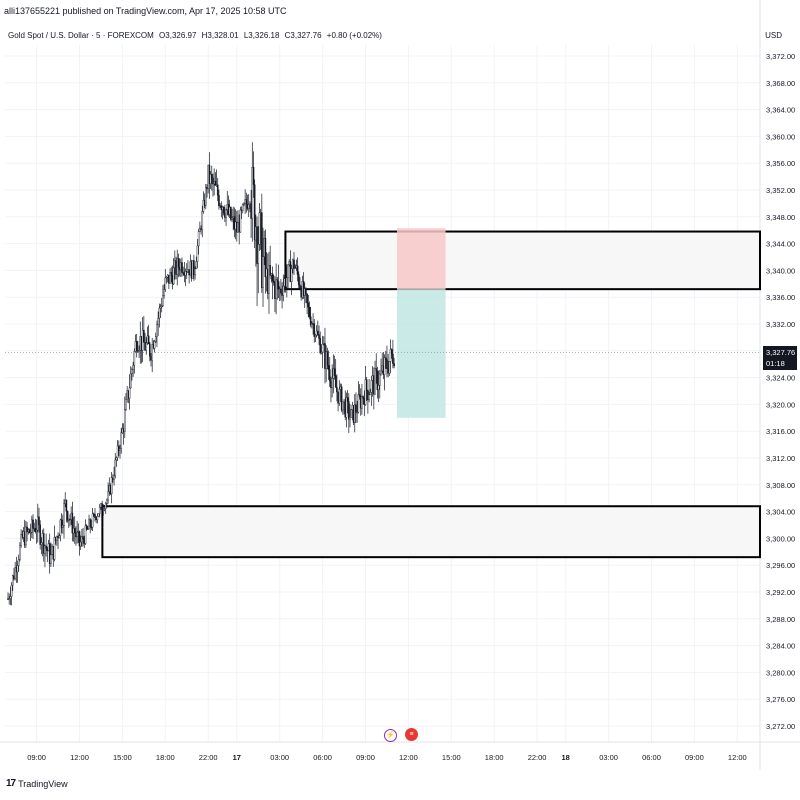 Image resolution: width=800 pixels, height=800 pixels. I want to click on currency-label: USD, so click(773, 35).